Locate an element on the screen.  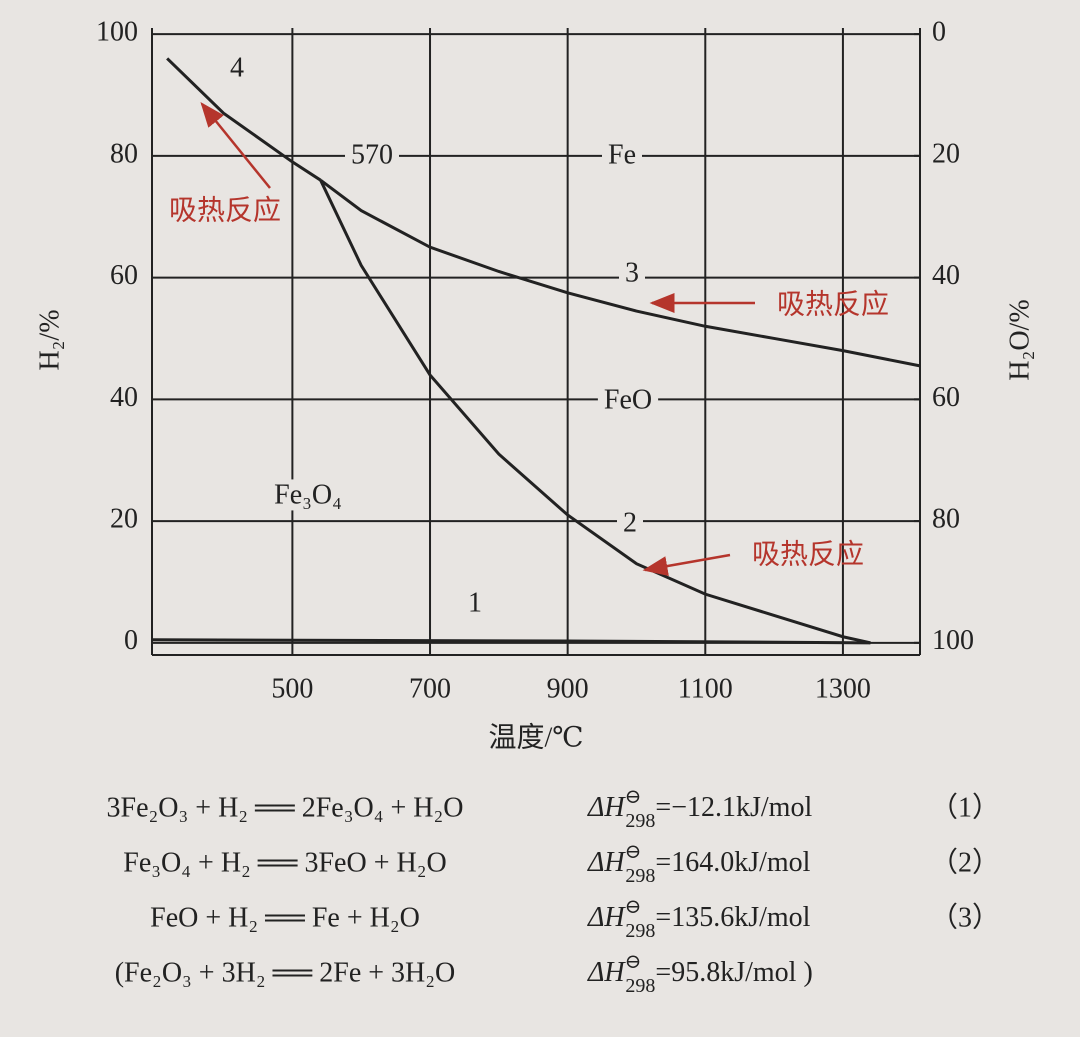
enthalpy: ΔH⊖ 298=95.8kJ/mol ) is located at coordinates (700, 974).